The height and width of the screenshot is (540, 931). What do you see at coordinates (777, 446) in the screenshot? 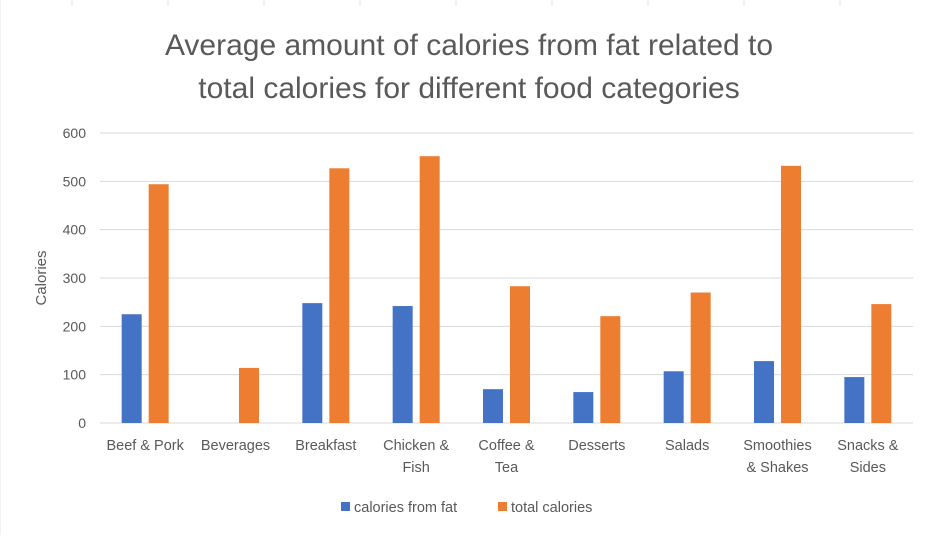
I see `x-category-label: Smoothies` at bounding box center [777, 446].